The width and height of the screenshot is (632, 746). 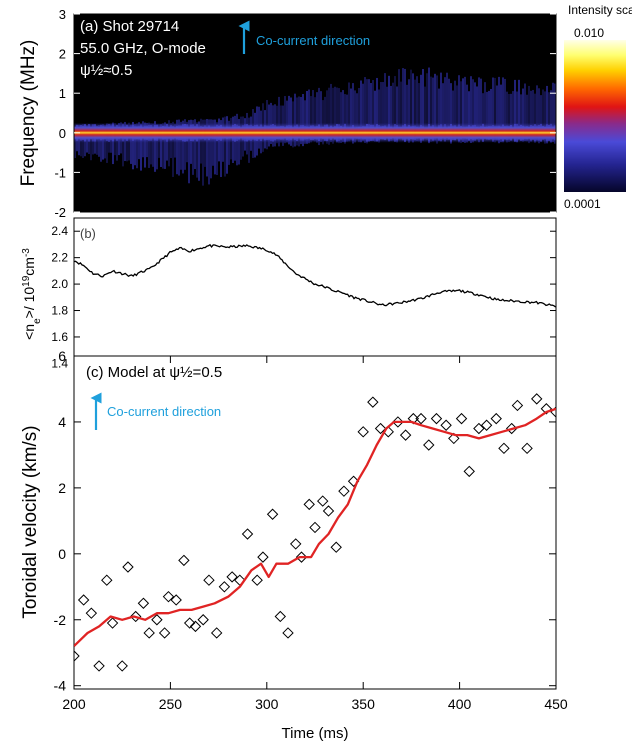 I want to click on colorbar: Intensity scale 0.010 0.0001, so click(x=598, y=107).